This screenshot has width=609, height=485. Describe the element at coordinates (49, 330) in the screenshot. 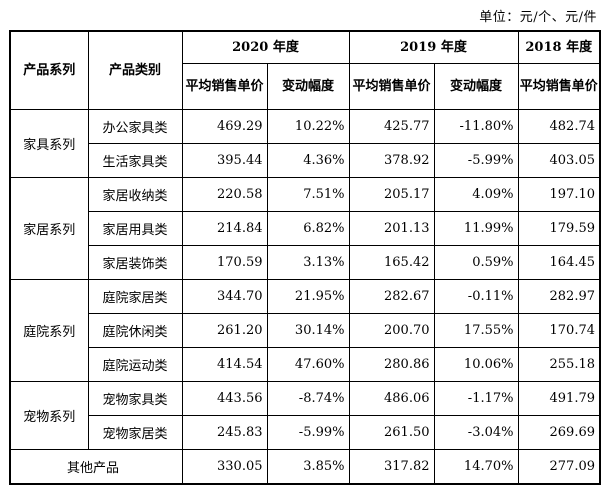

I see `series-cell: 庭院系列` at that location.